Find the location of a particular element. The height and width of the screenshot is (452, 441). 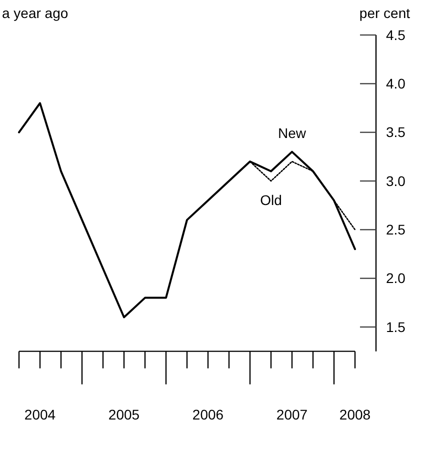

chart-title: a year ago is located at coordinates (35, 13).